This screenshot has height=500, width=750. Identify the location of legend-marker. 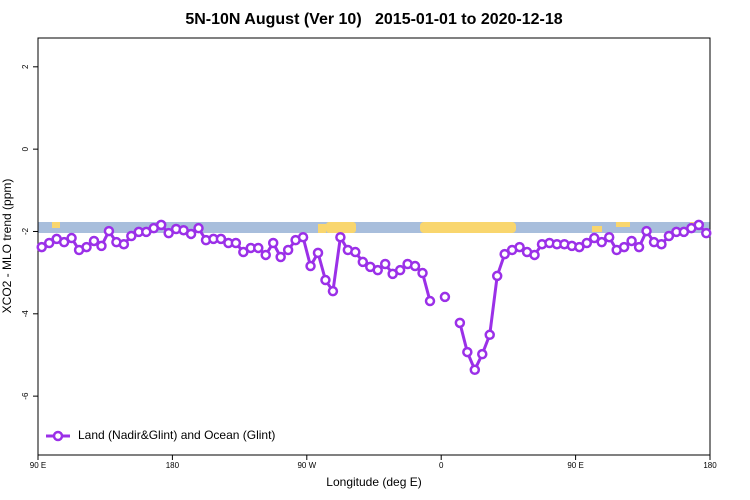
(58, 436).